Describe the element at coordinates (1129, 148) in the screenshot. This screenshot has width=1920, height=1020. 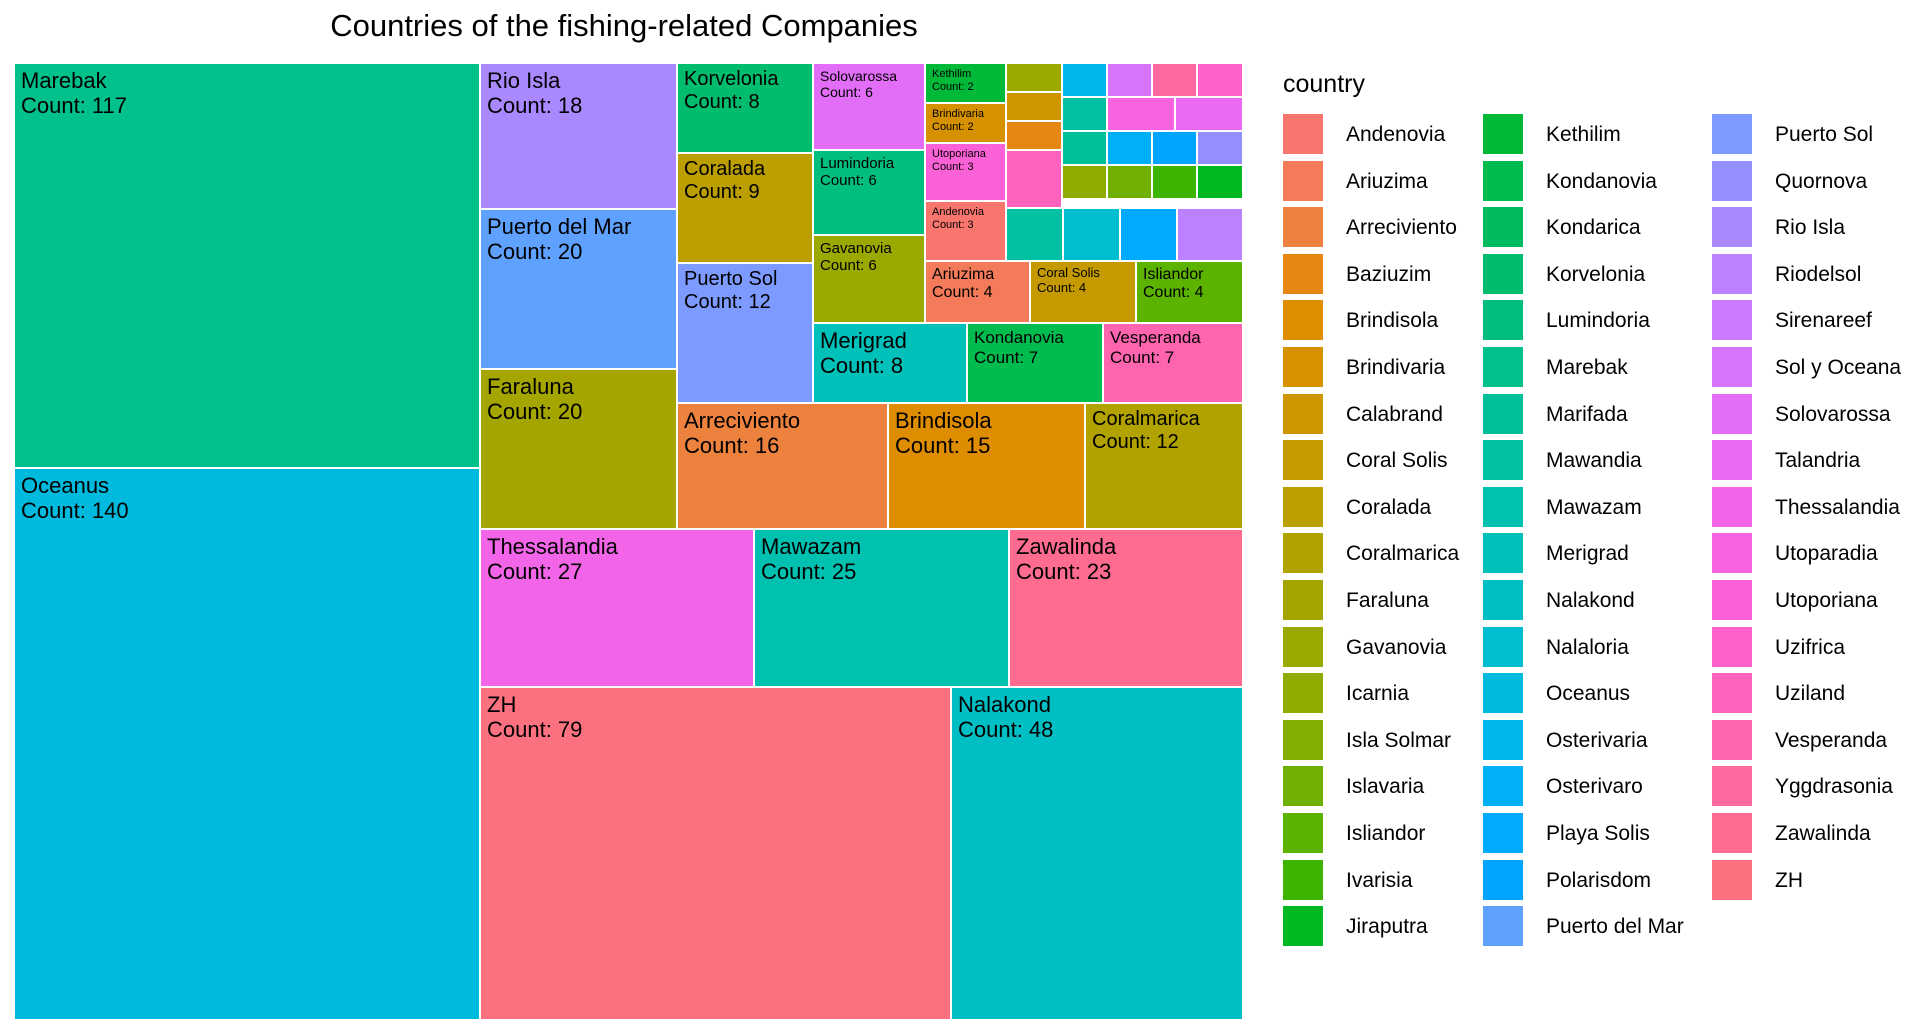
I see `tile-osterivaro-unlabeled` at that location.